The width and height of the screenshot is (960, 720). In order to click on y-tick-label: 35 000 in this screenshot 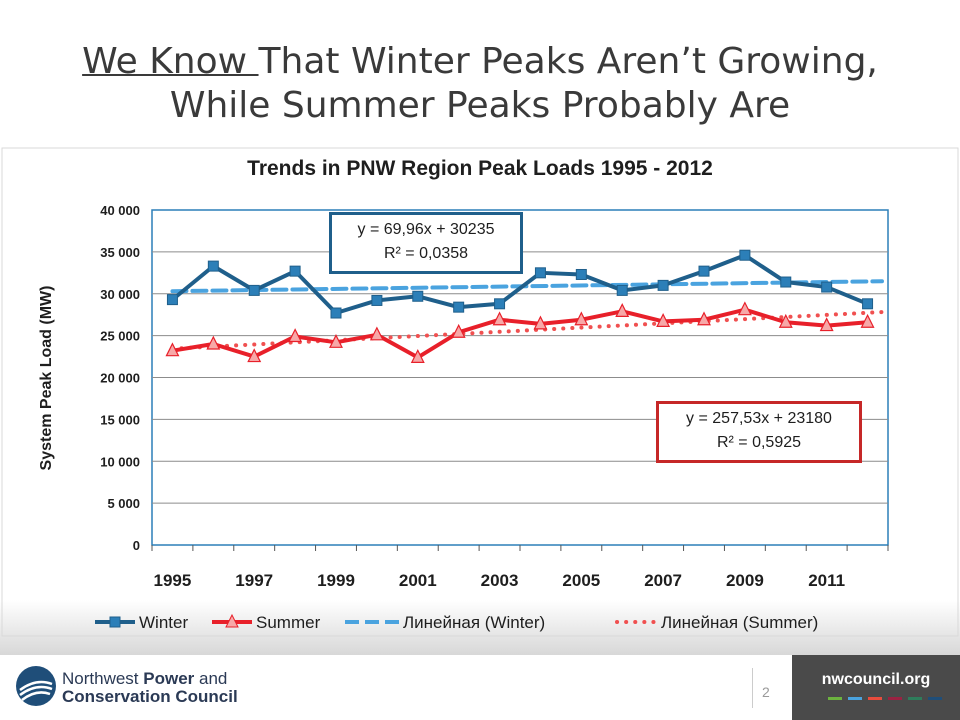, I will do `click(120, 252)`.